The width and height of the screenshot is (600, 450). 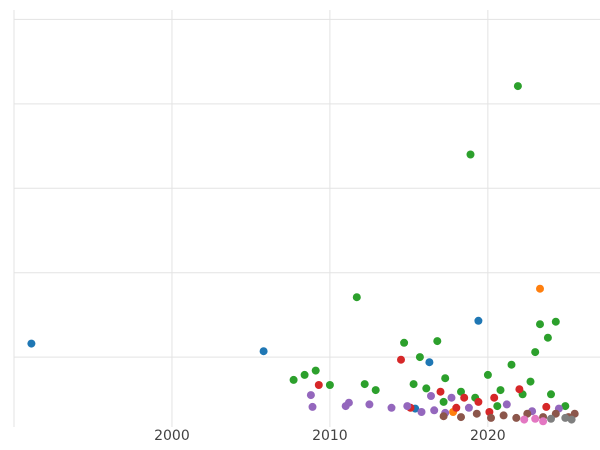 I want to click on x-axis-tick-2010: 2010, so click(x=330, y=436).